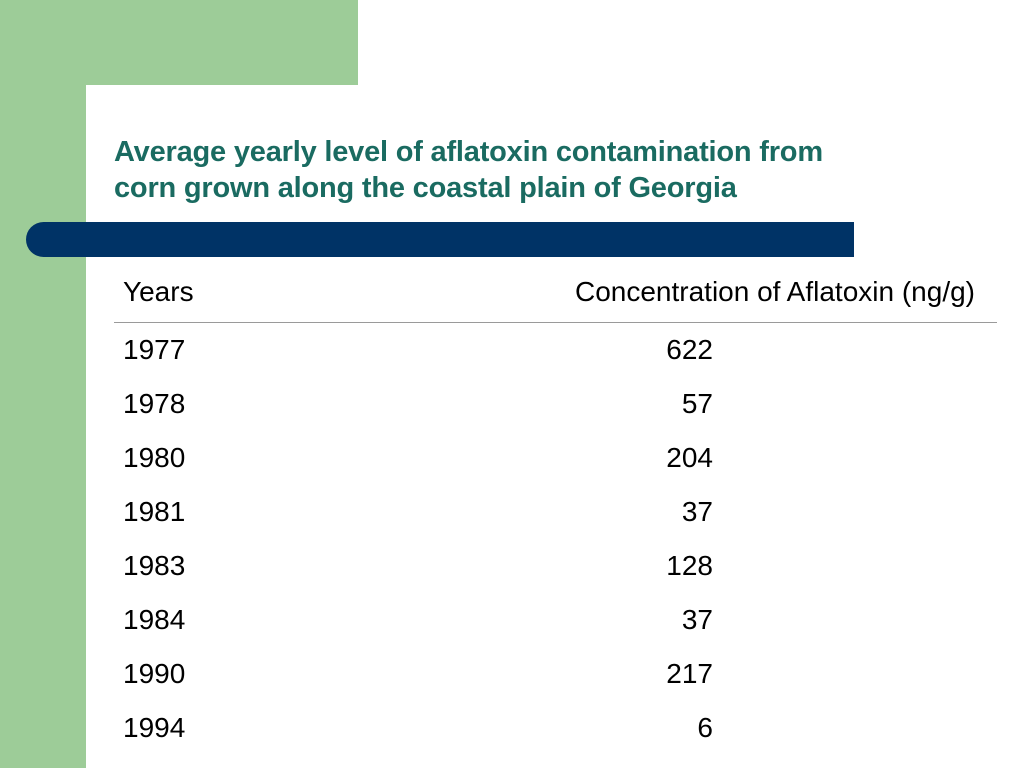 The width and height of the screenshot is (1024, 768). What do you see at coordinates (555, 404) in the screenshot?
I see `table-row: 1978 57` at bounding box center [555, 404].